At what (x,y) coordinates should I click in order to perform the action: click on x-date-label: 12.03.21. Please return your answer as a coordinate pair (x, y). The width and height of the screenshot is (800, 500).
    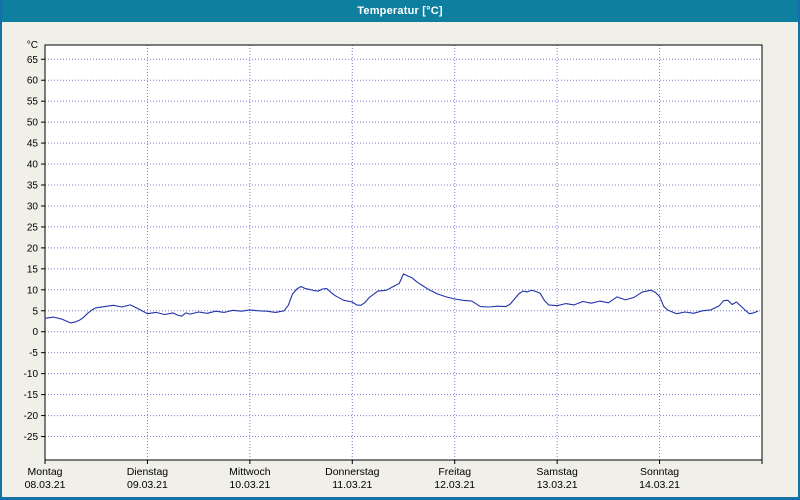
    Looking at the image, I should click on (454, 485).